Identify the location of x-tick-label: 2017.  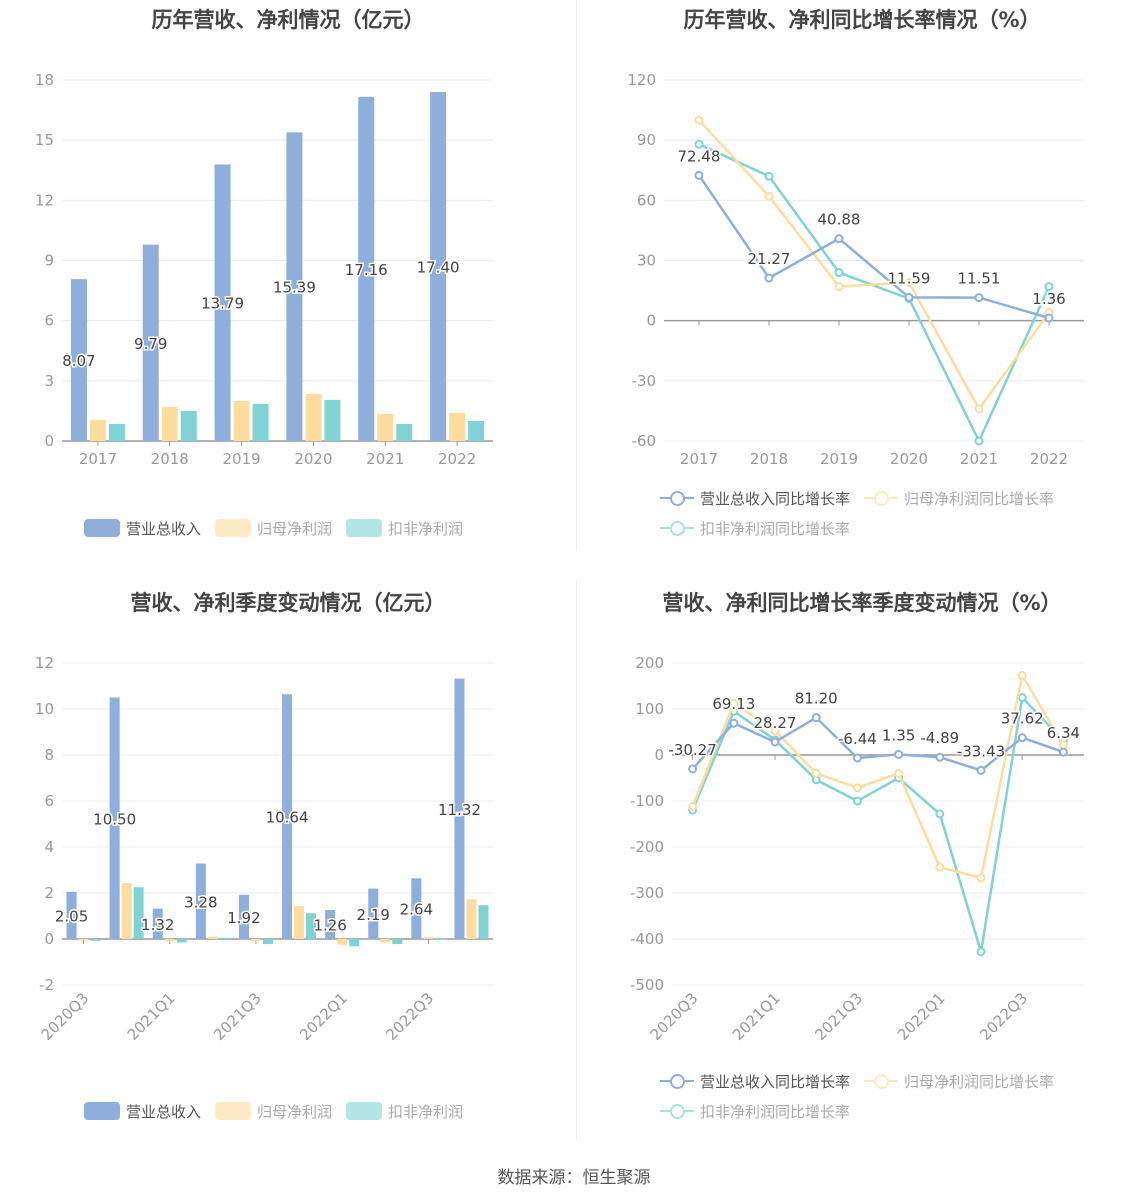
(699, 459).